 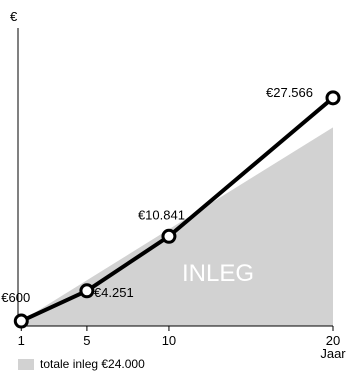 What do you see at coordinates (289, 92) in the screenshot?
I see `data-label: €27.566` at bounding box center [289, 92].